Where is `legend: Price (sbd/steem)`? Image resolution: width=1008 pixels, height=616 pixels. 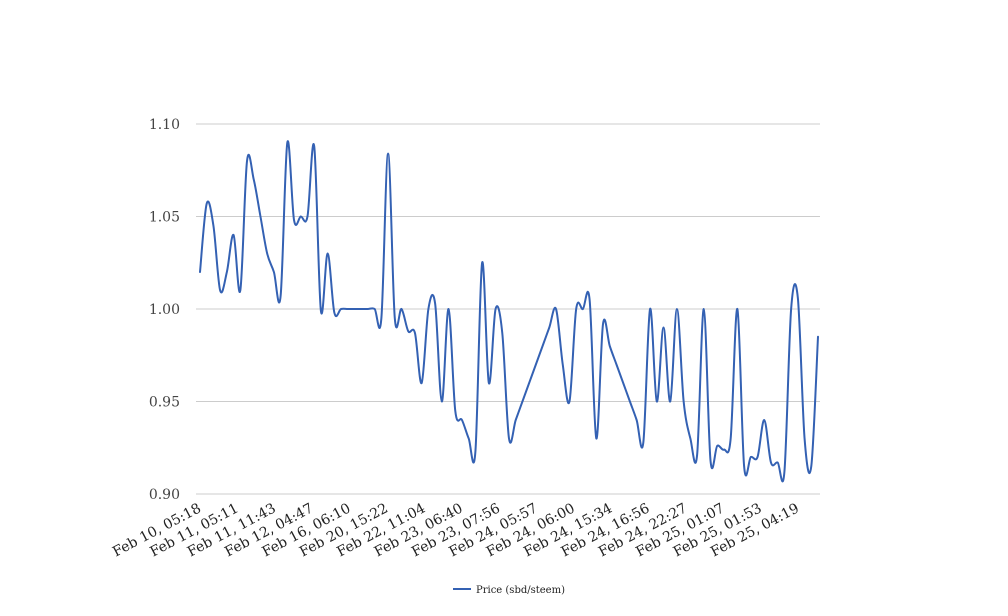
legend: Price (sbd/steem) is located at coordinates (509, 590).